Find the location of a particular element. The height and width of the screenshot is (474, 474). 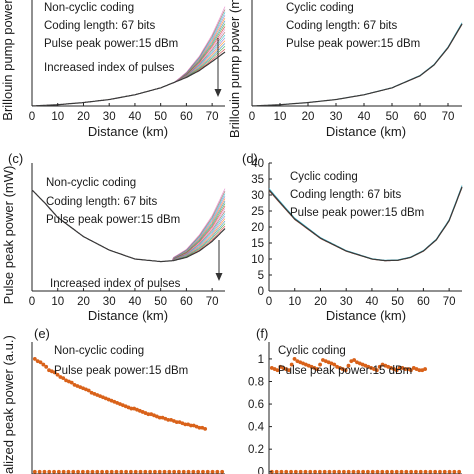

panel-c-x-tick-label: 40 is located at coordinates (135, 302).